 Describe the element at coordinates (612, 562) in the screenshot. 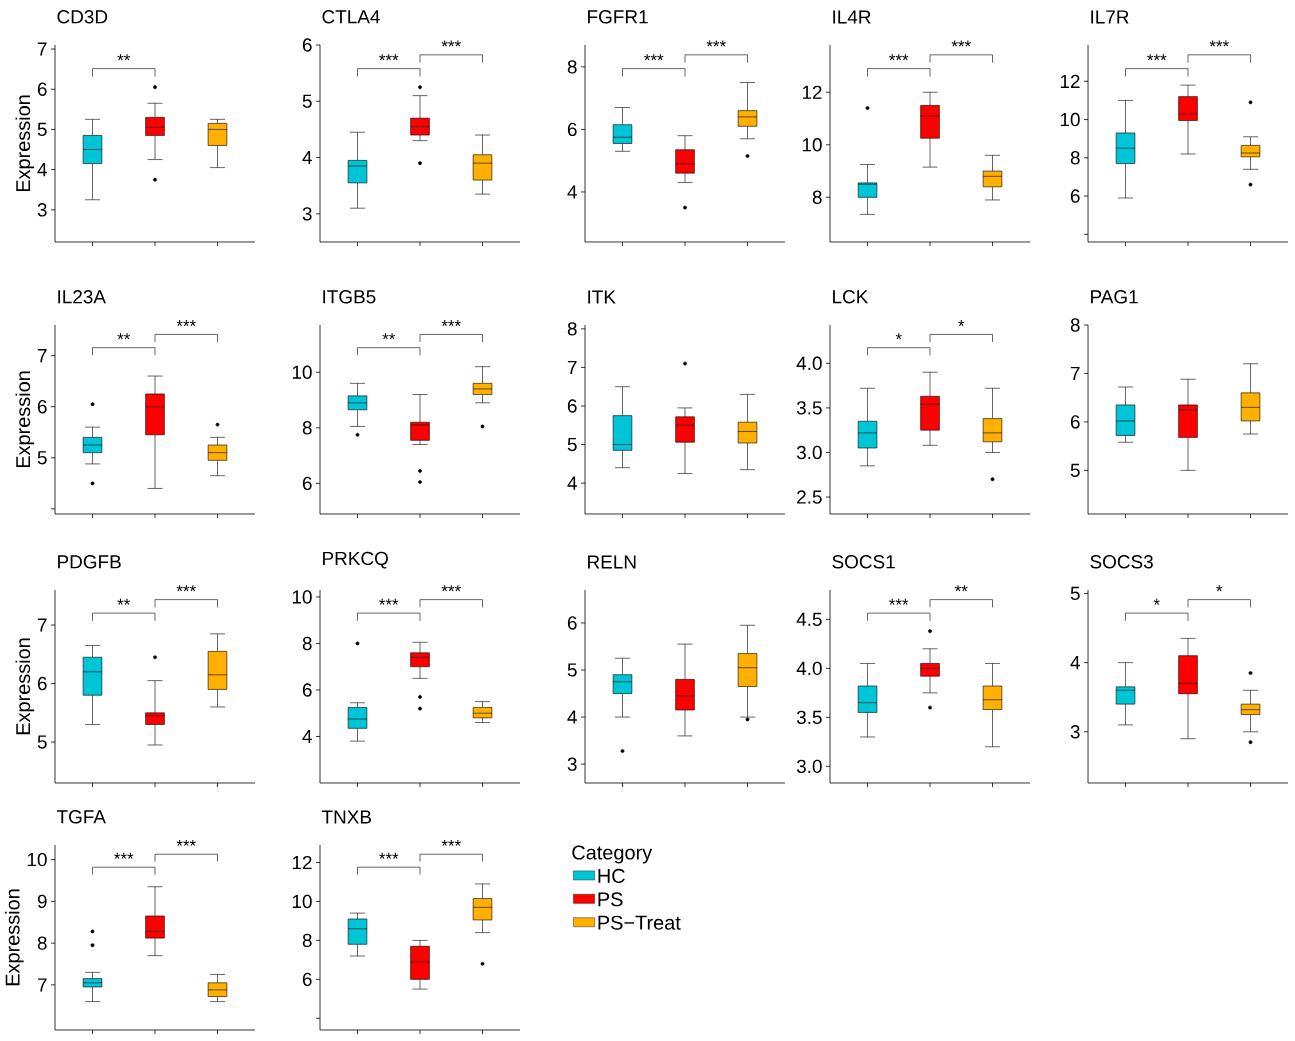

I see `chart-title: RELN` at that location.